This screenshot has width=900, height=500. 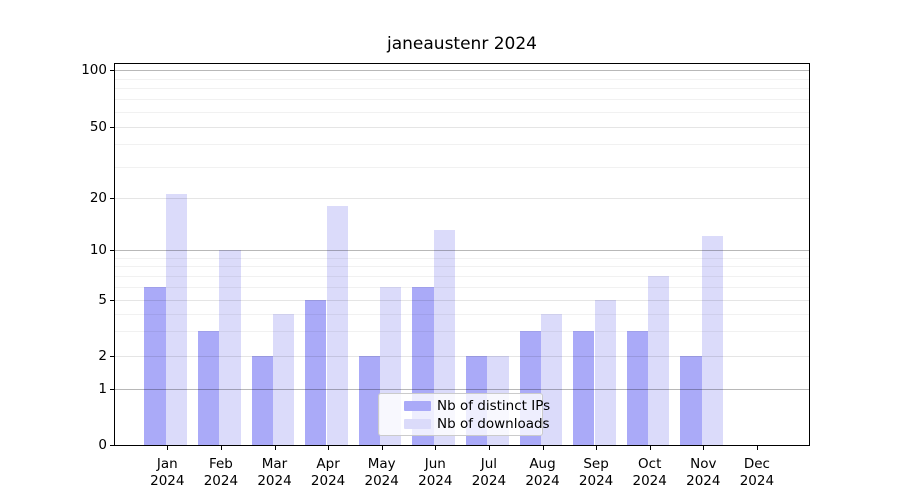 I want to click on x-tick-label-nov: Nov 2024, so click(x=703, y=472).